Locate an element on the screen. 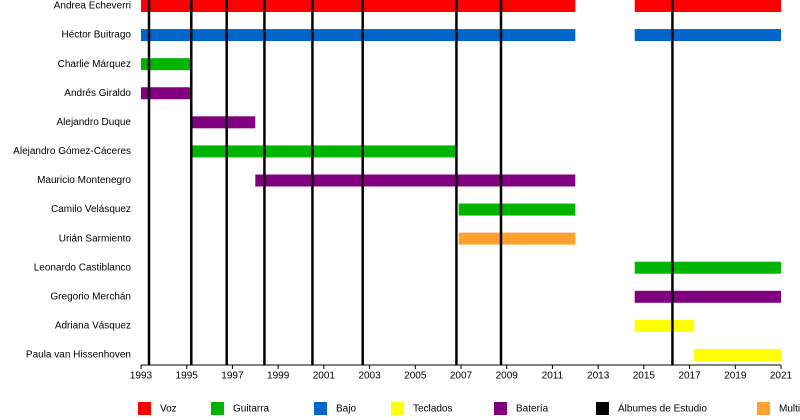 This screenshot has width=800, height=420. x-tick-label: 2017 is located at coordinates (689, 376).